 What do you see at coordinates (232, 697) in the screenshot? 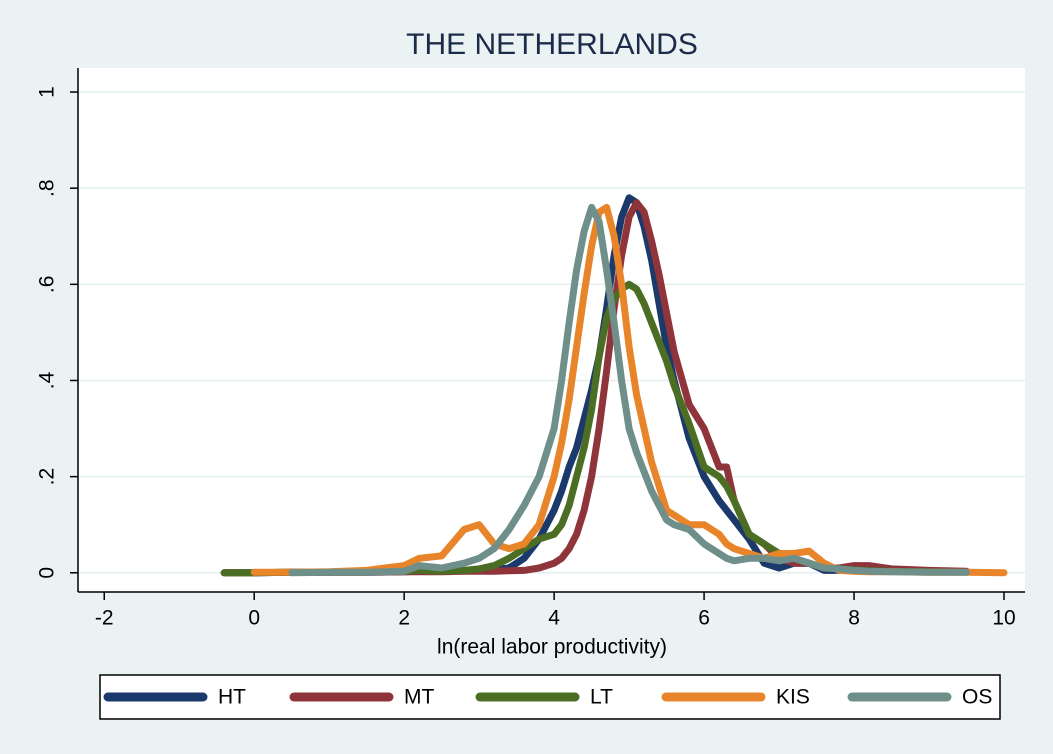
I see `legend-label: HT` at bounding box center [232, 697].